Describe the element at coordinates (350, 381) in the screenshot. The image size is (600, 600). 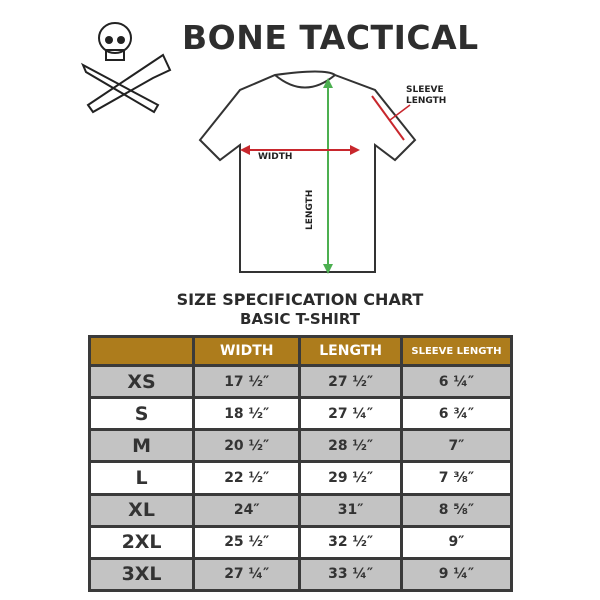
I see `cell-length: 27 ½″` at that location.